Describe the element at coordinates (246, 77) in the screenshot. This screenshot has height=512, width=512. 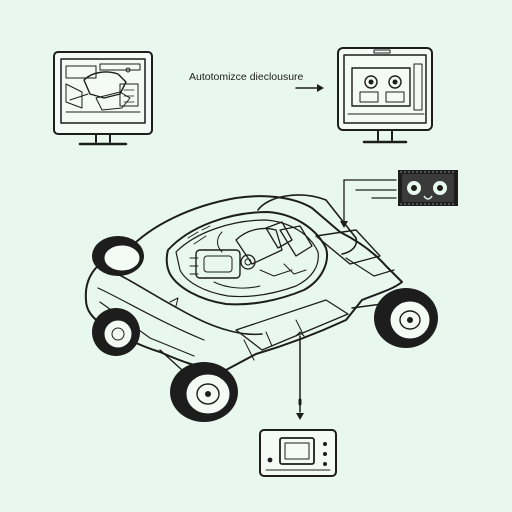
I see `diagram-caption: Autotomizce dieclousure` at that location.